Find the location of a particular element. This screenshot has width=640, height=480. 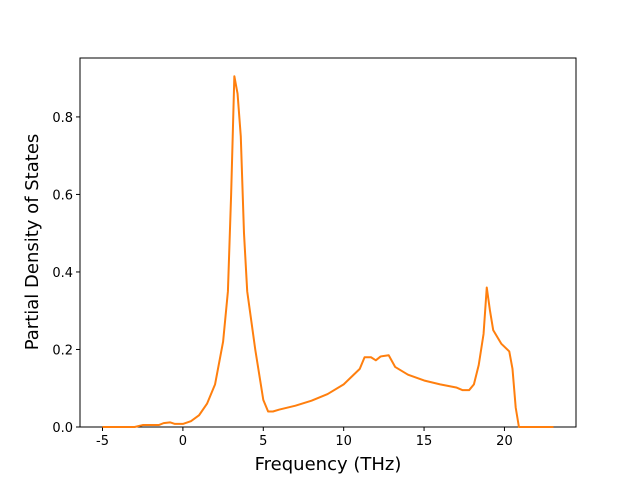

x-tick-label: 15 is located at coordinates (424, 441).